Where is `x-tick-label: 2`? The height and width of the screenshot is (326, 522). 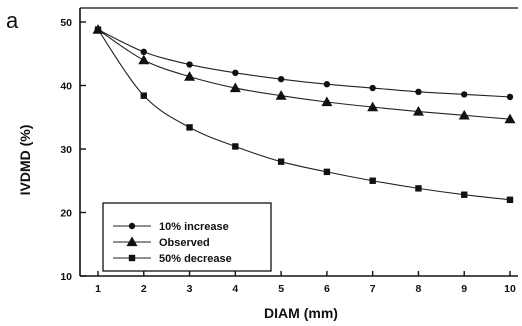 x-tick-label: 2 is located at coordinates (144, 289).